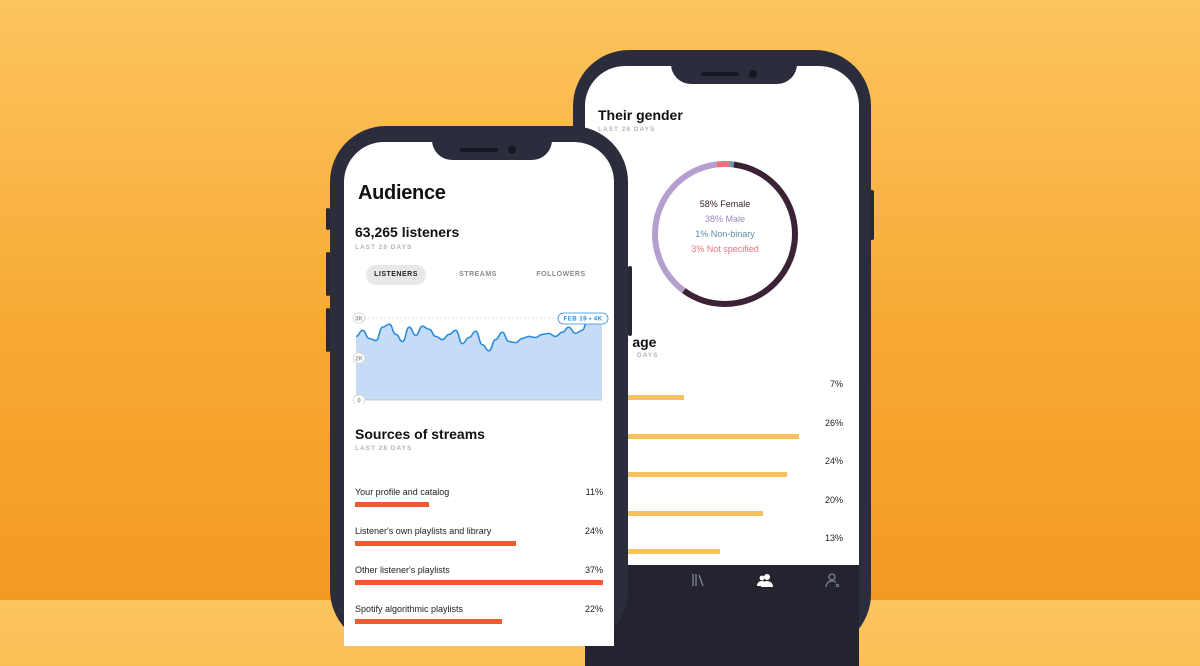  I want to click on source-row-pct: 37%, so click(593, 570).